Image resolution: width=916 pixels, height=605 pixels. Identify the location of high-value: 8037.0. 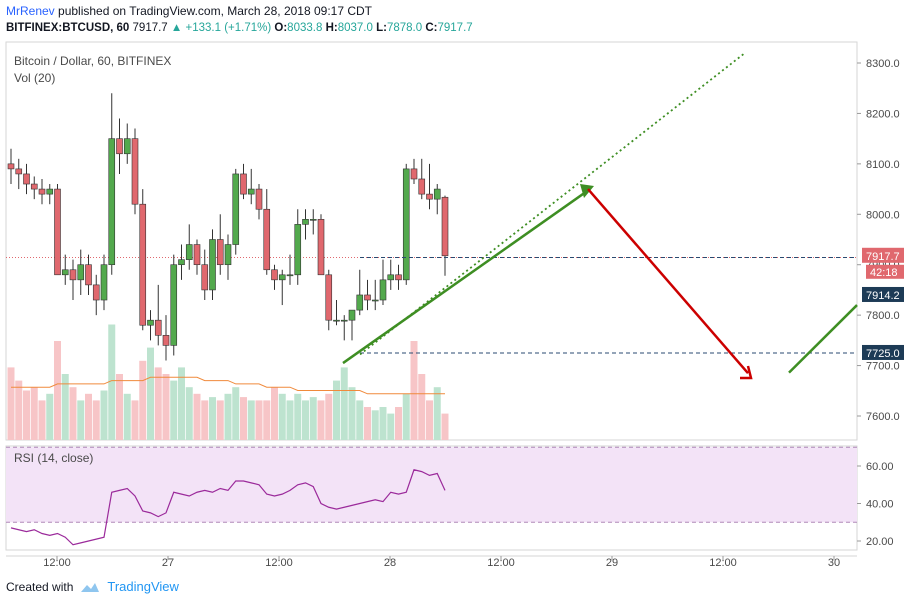
(355, 28).